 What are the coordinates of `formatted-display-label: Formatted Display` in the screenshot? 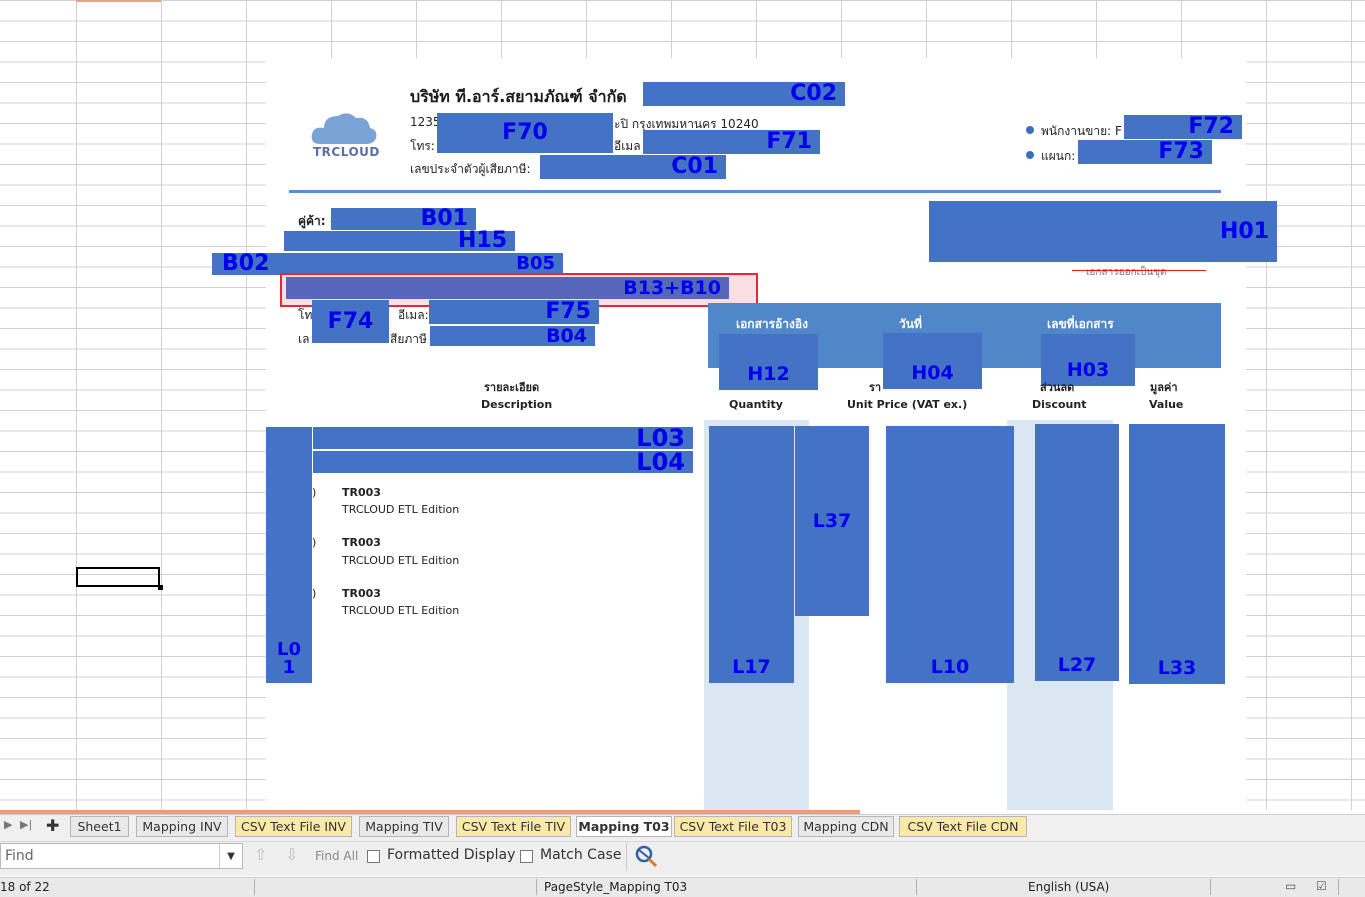 It's located at (451, 855).